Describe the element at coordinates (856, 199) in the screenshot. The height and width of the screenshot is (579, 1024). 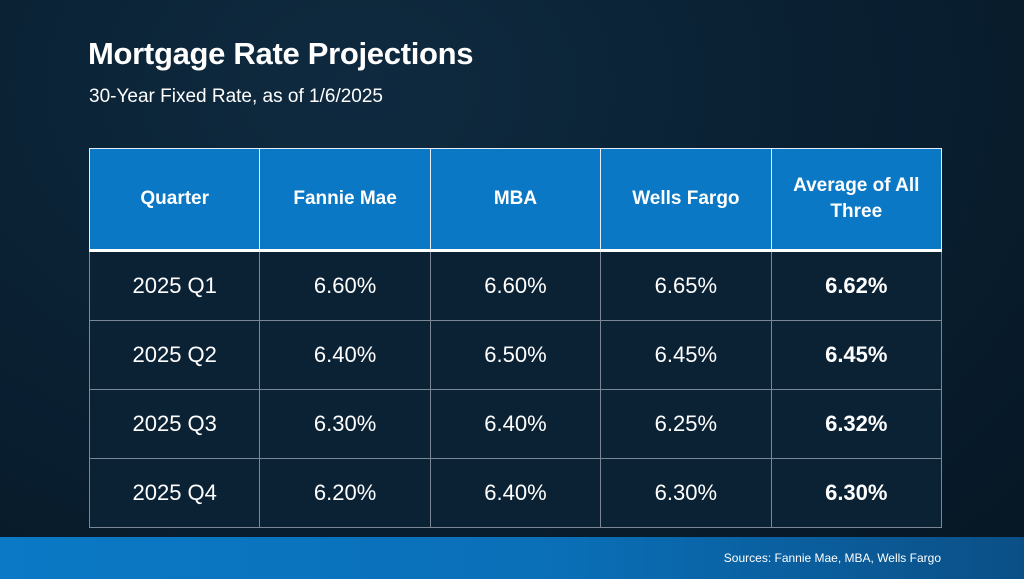
I see `column-header: Average of All Three` at that location.